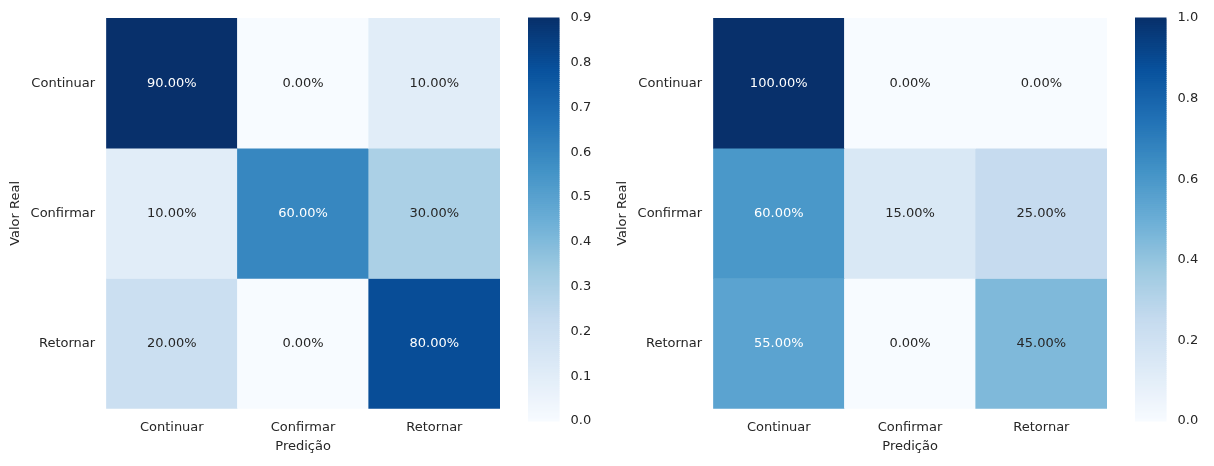  I want to click on data-label: 30.00%, so click(434, 212).